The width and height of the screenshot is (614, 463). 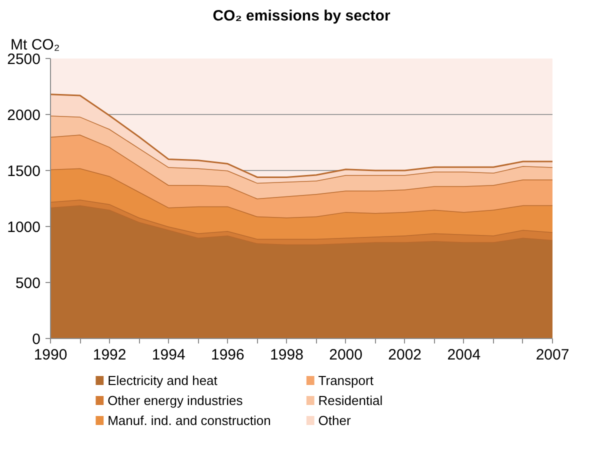 What do you see at coordinates (163, 380) in the screenshot?
I see `legend-label: Electricity and heat` at bounding box center [163, 380].